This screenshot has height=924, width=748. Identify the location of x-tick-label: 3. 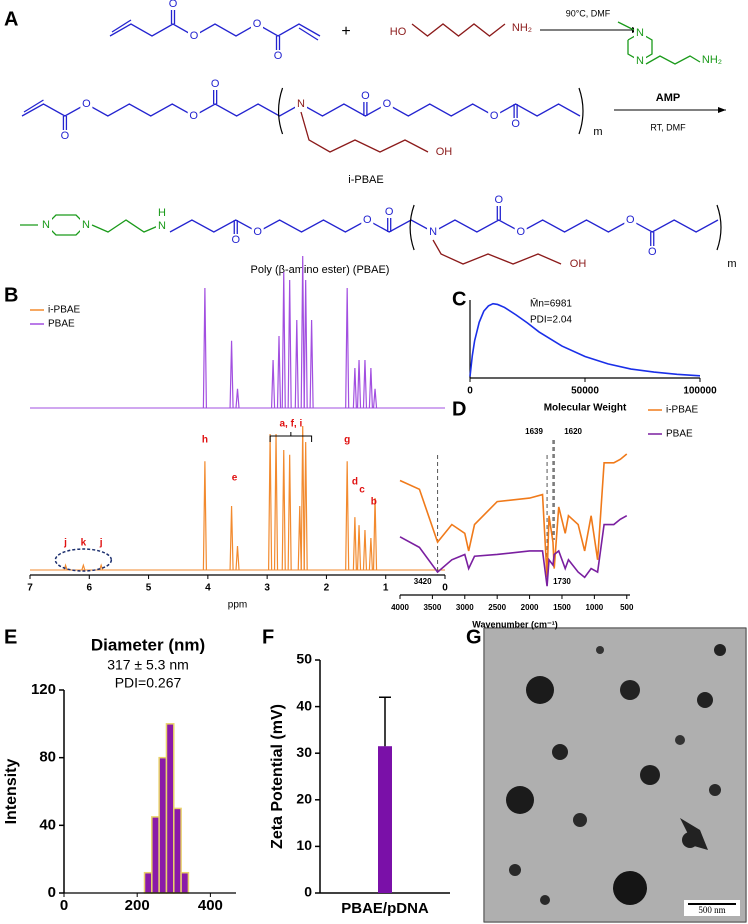
(267, 588).